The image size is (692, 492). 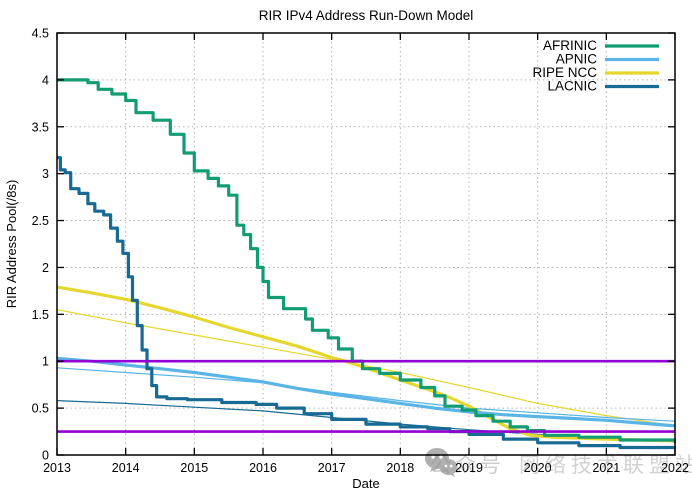 What do you see at coordinates (40, 221) in the screenshot?
I see `y-tick-label: 2.5` at bounding box center [40, 221].